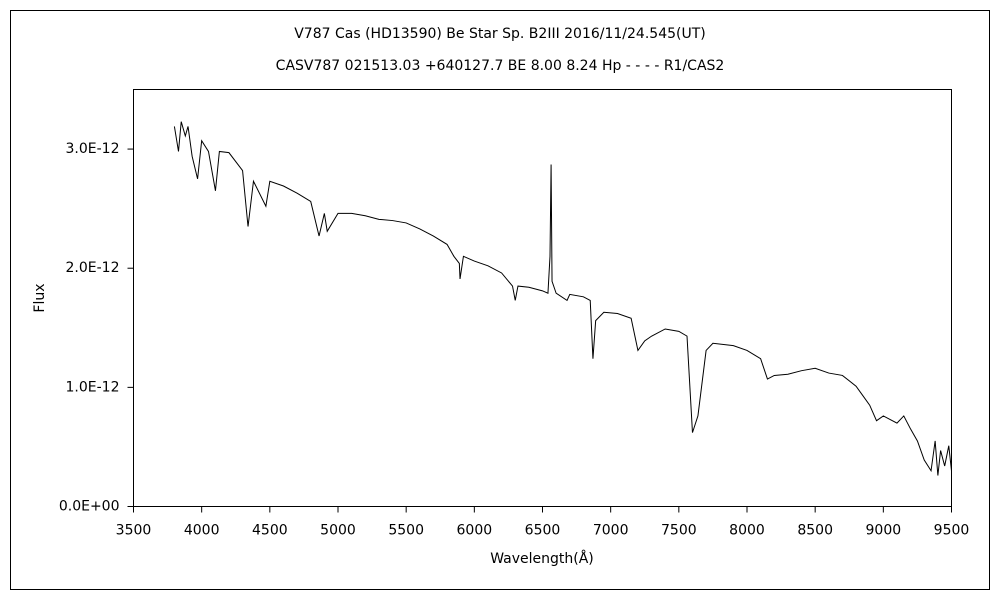  What do you see at coordinates (747, 531) in the screenshot?
I see `x-tick-label: 8000` at bounding box center [747, 531].